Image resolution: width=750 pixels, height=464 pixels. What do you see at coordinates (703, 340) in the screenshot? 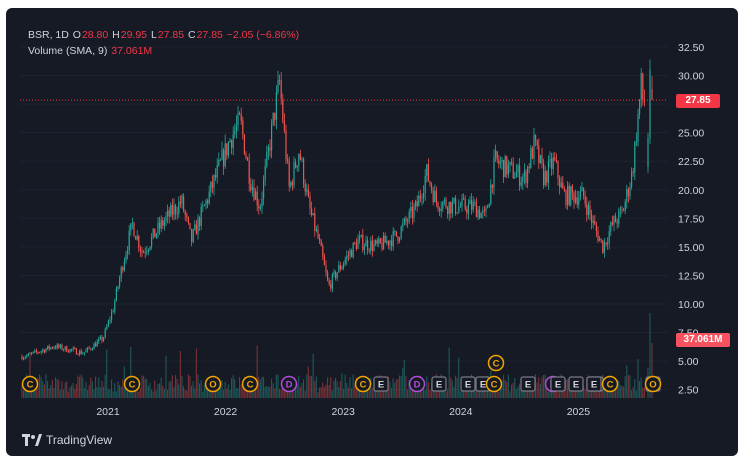
I see `volume-tag: 37.061M` at bounding box center [703, 340].